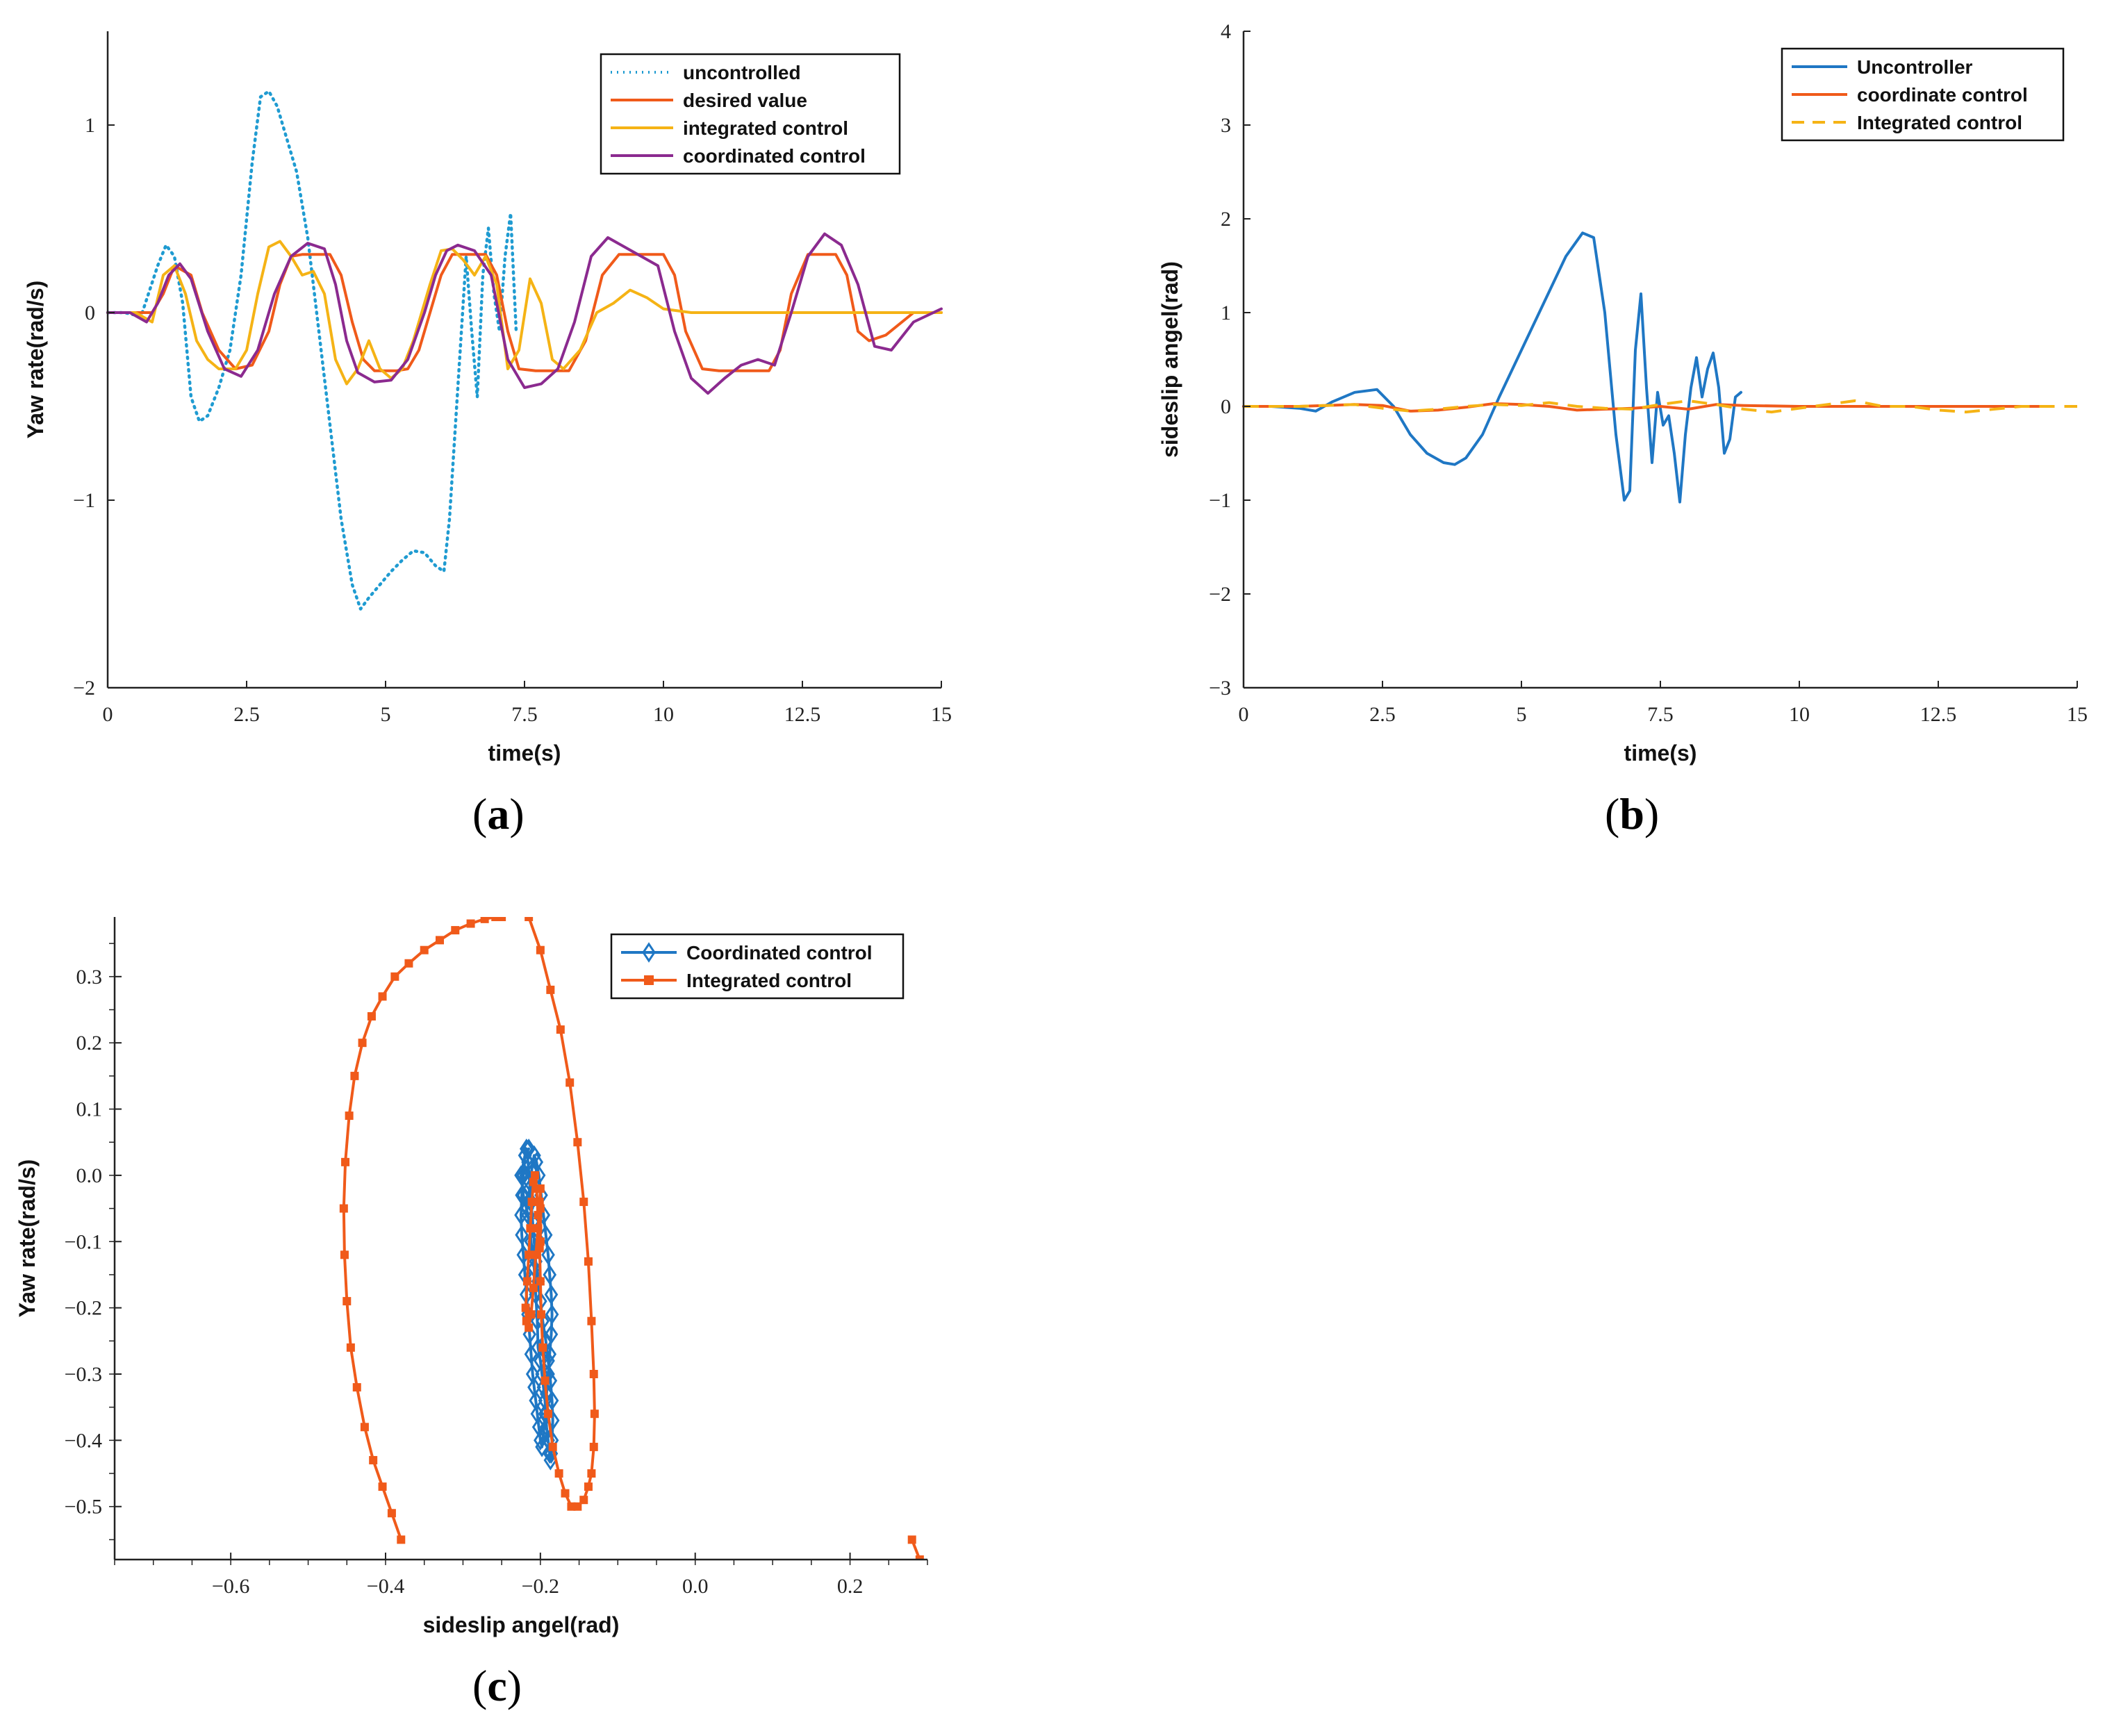 This screenshot has width=2105, height=1736. I want to click on panel-a-legend-label: coordinated control, so click(774, 156).